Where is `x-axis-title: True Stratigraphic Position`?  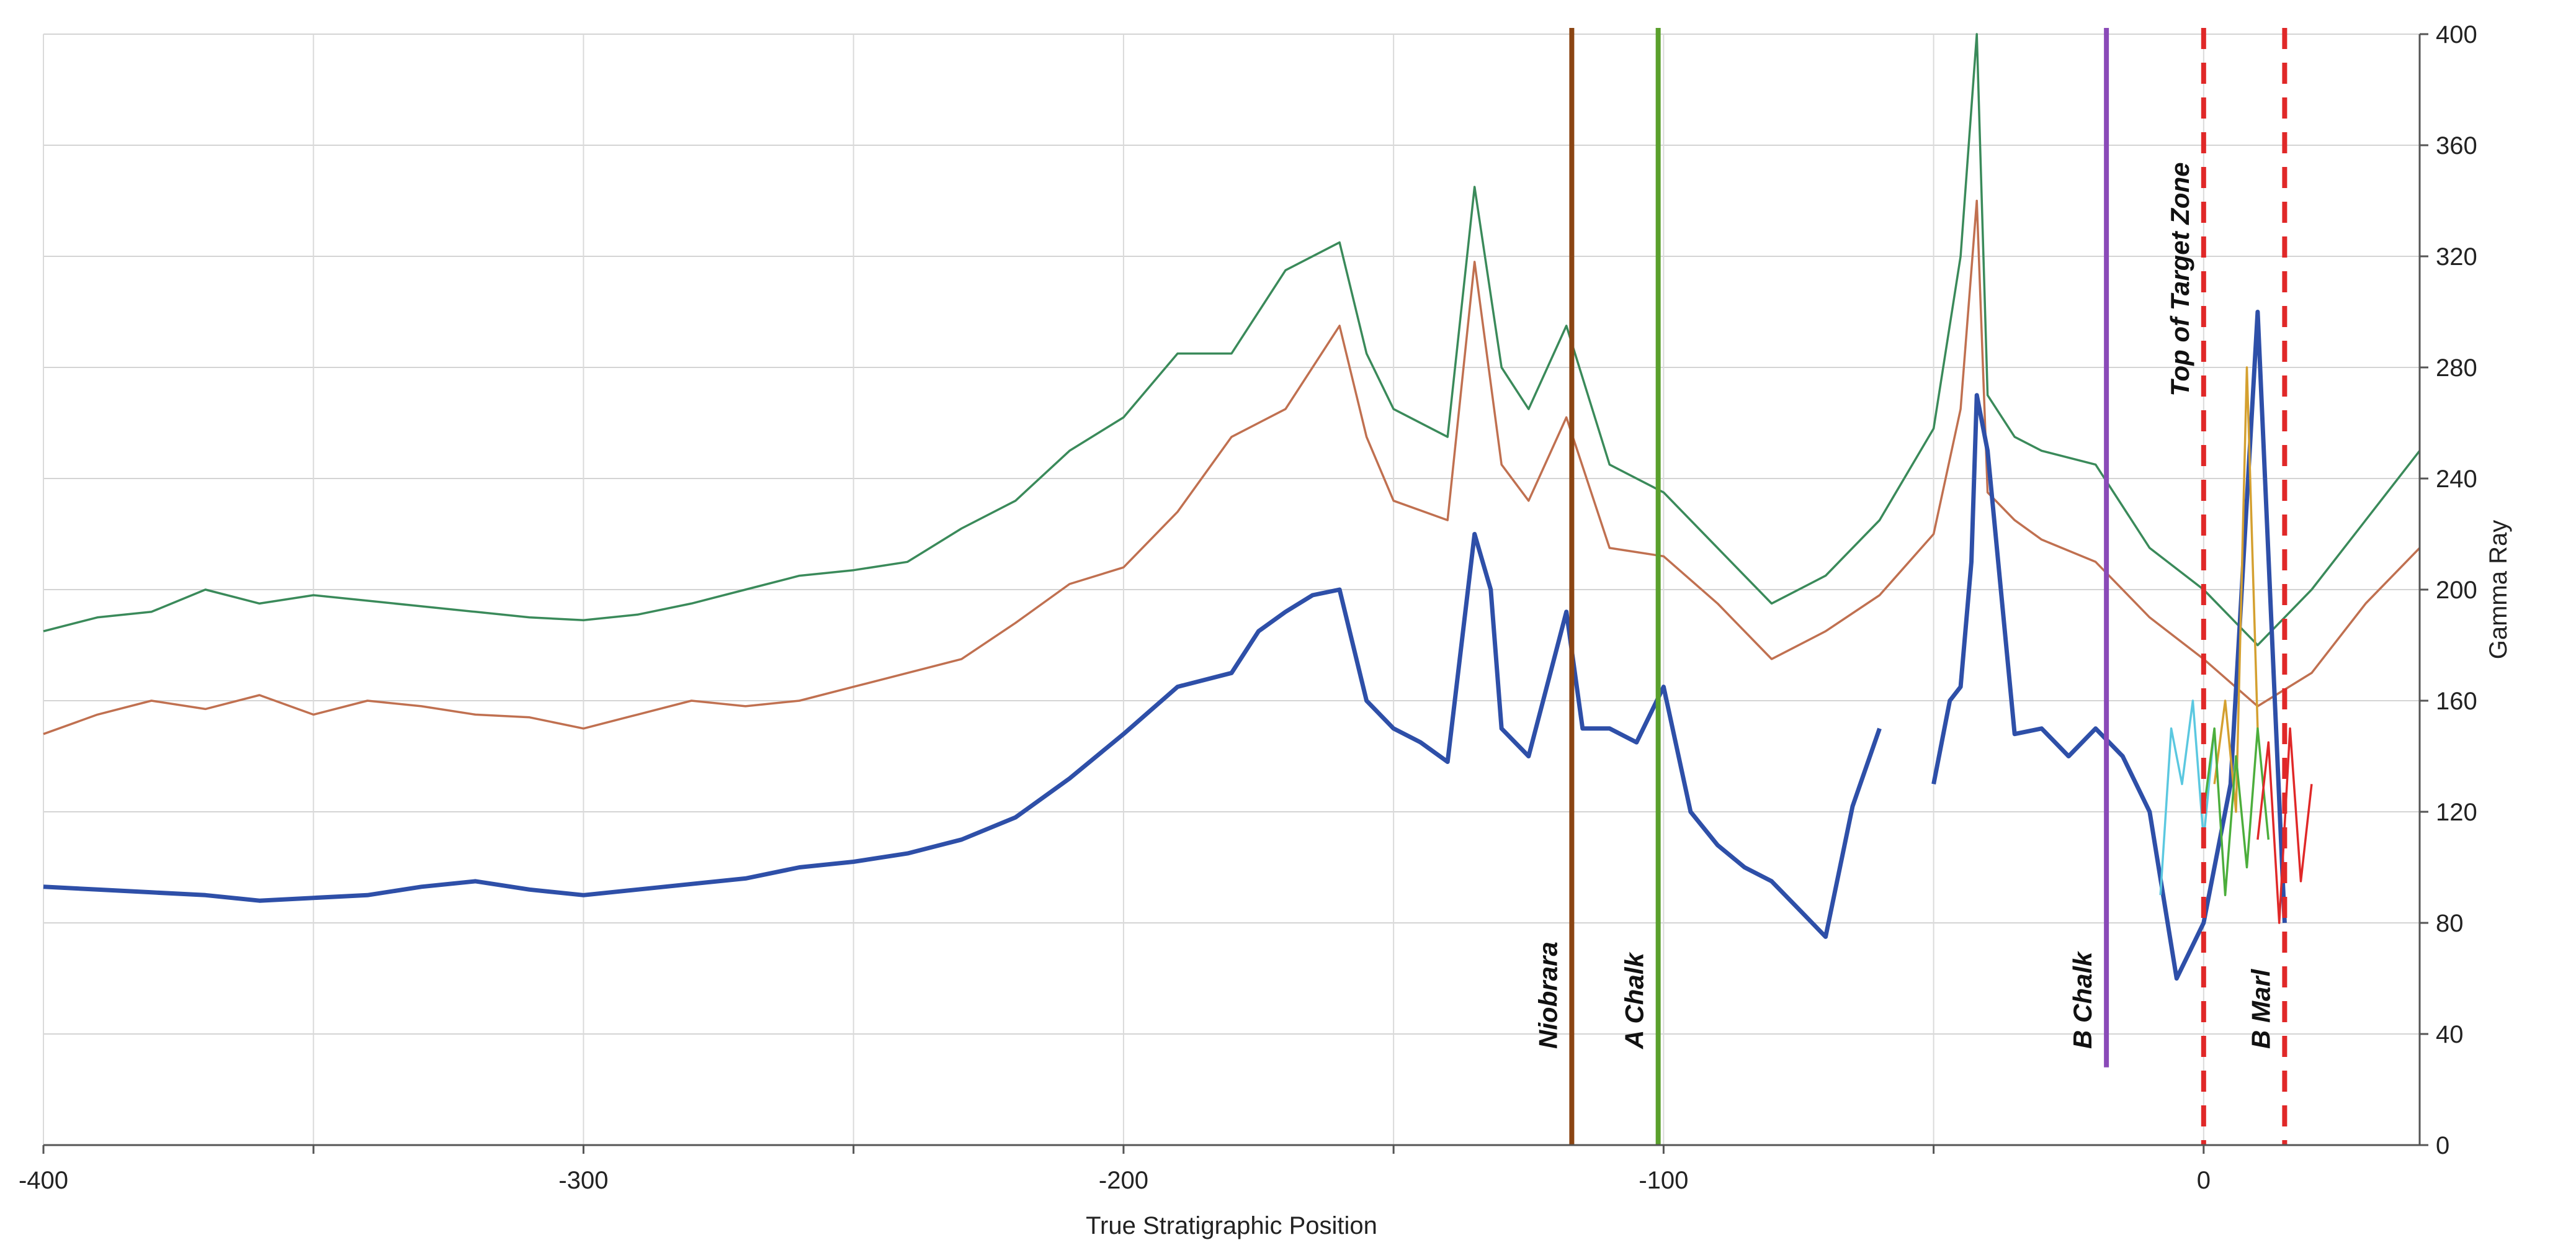 x-axis-title: True Stratigraphic Position is located at coordinates (1231, 1225).